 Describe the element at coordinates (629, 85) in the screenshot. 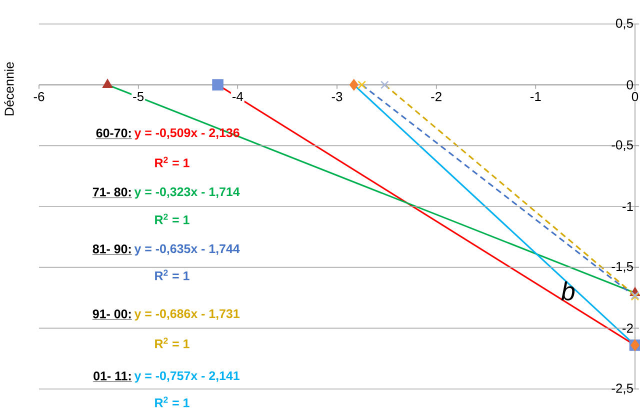

I see `y-tick-label: 0` at that location.